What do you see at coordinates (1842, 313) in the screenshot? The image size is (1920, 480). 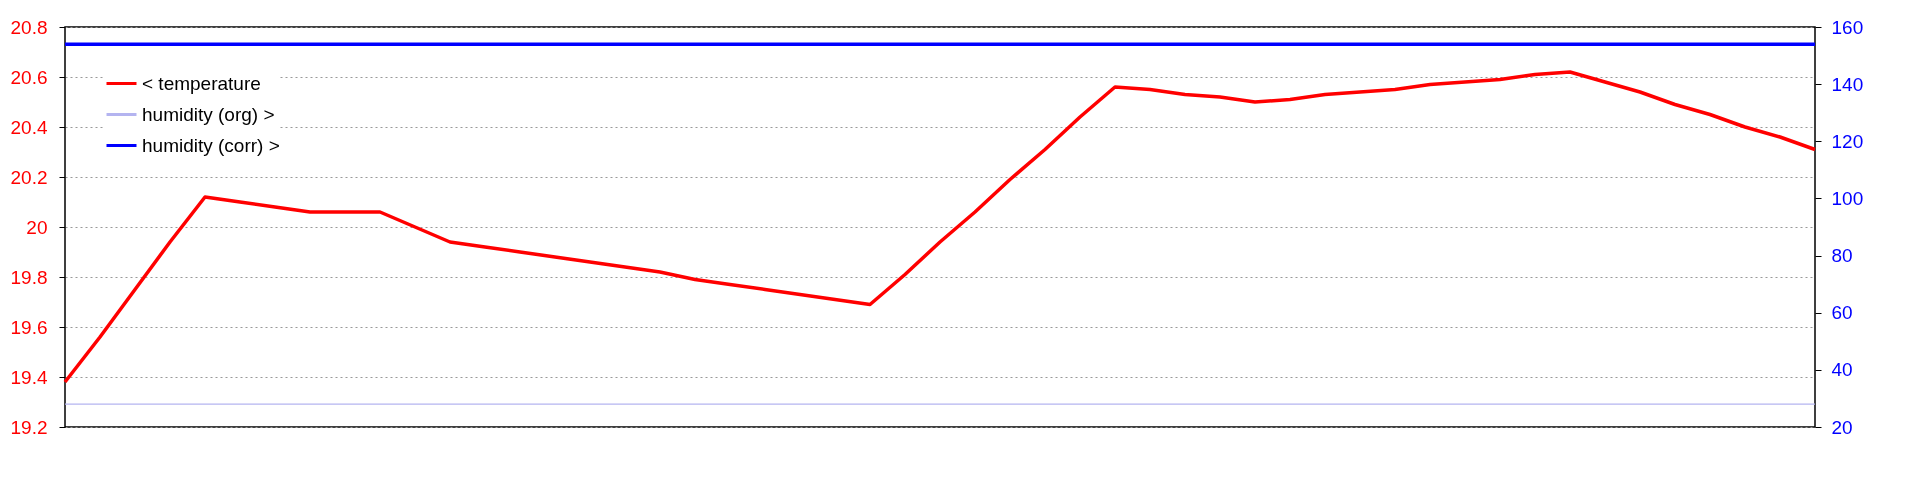 I see `y2-tick-label: 60` at bounding box center [1842, 313].